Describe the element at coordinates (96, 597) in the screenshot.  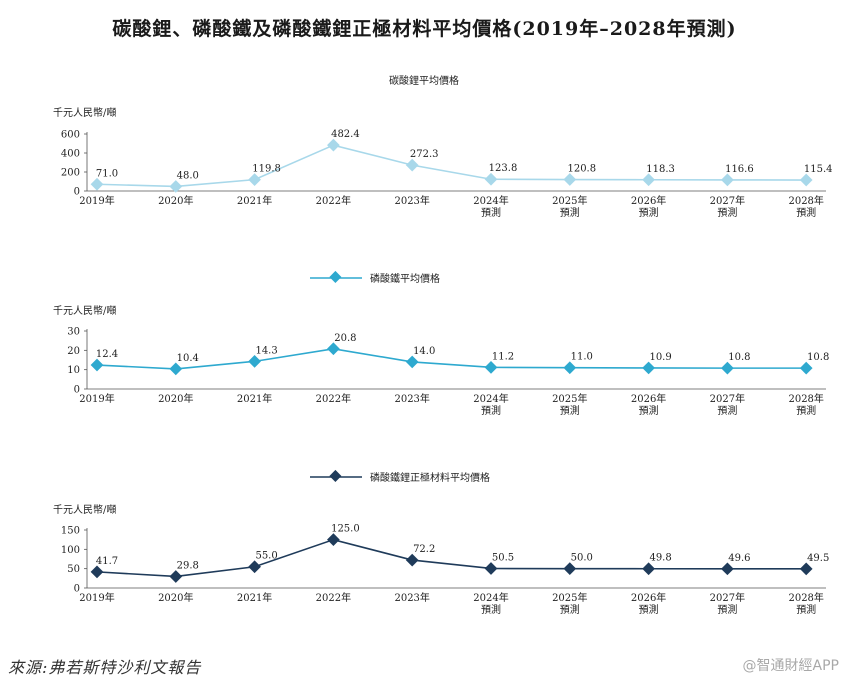
I see `x-tick-label: 2019年` at that location.